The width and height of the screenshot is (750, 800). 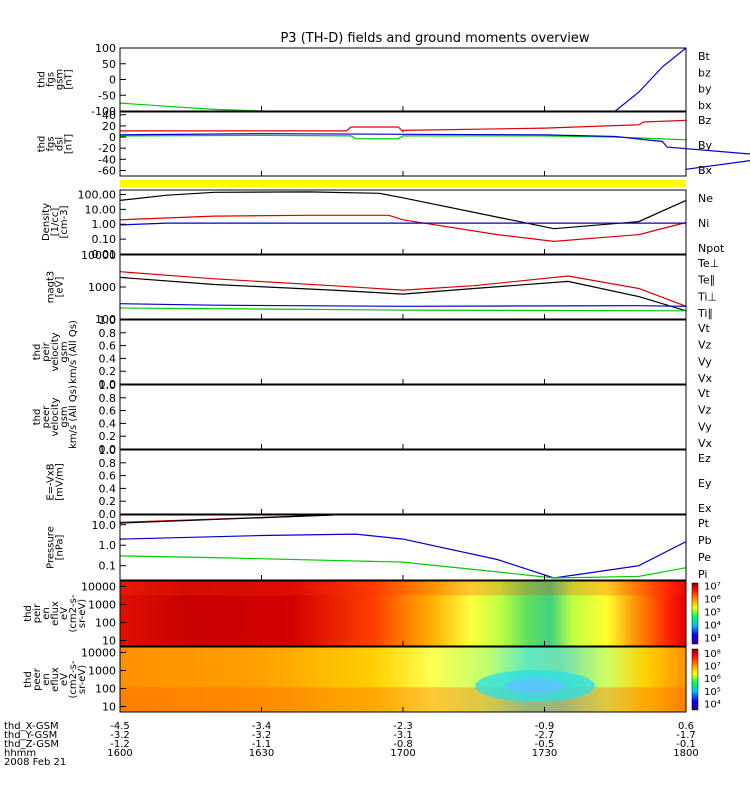 What do you see at coordinates (403, 210) in the screenshot?
I see `series-Ni` at bounding box center [403, 210].